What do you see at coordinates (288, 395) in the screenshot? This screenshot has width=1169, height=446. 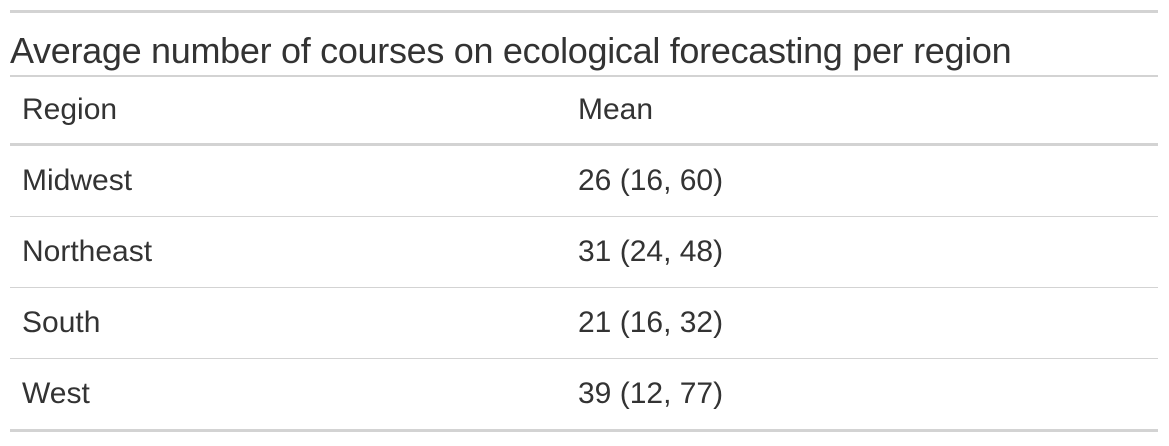 I see `region-cell: West` at bounding box center [288, 395].